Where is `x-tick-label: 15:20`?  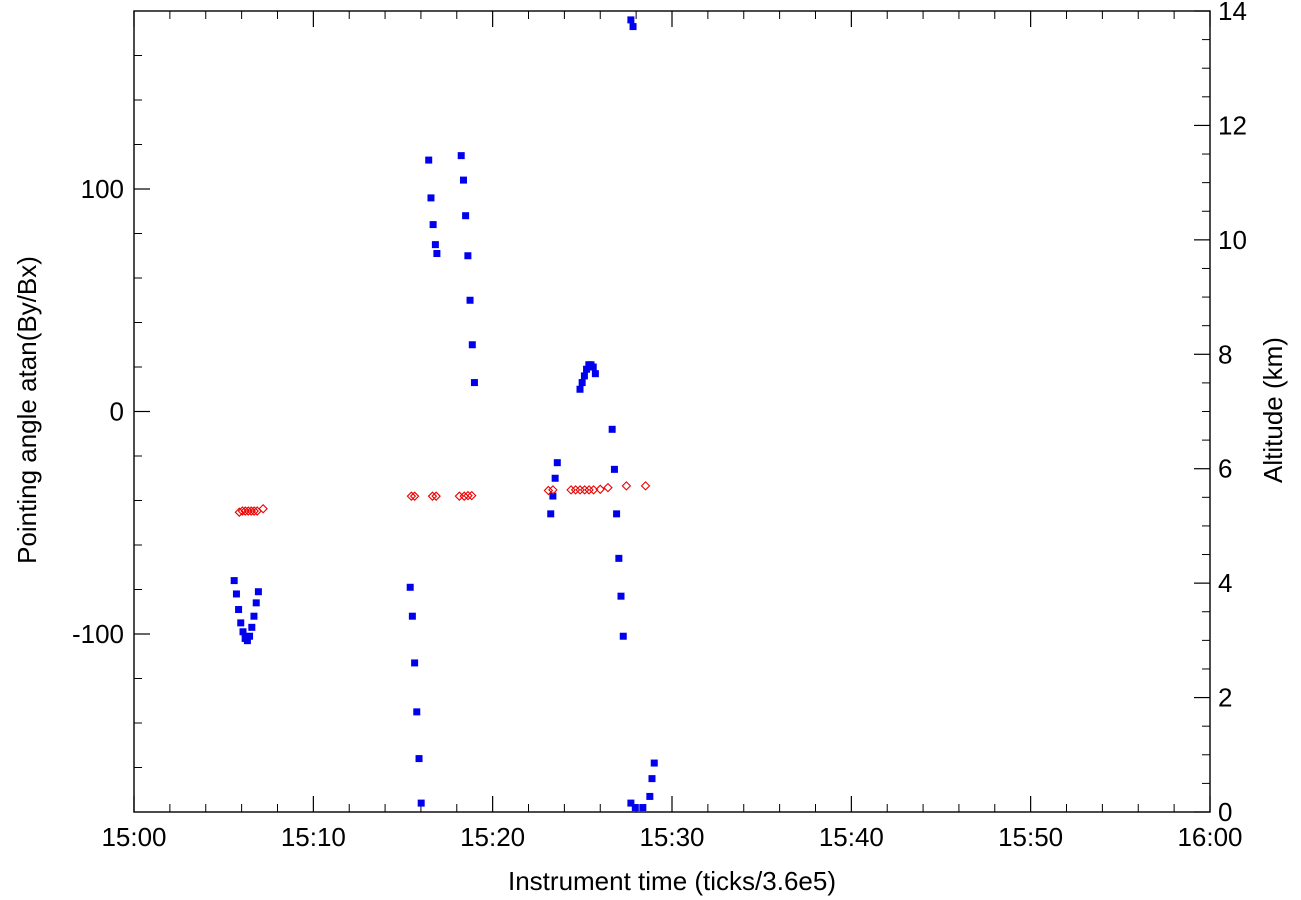
x-tick-label: 15:20 is located at coordinates (492, 837).